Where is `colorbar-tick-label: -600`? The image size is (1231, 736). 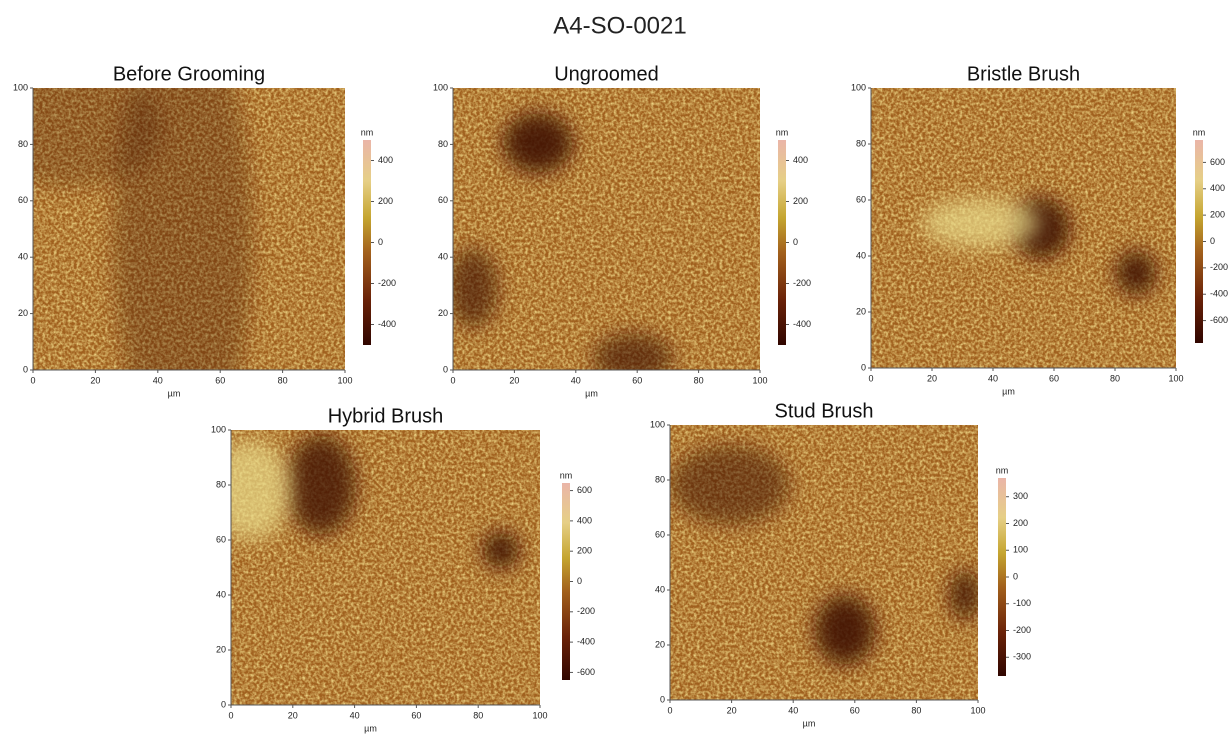 colorbar-tick-label: -600 is located at coordinates (586, 672).